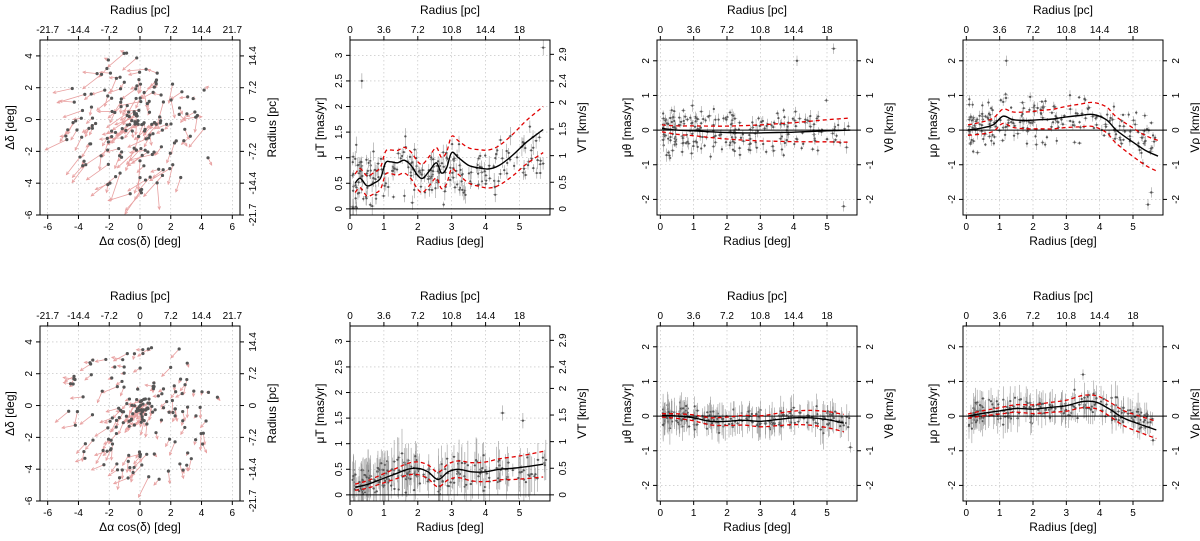 The image size is (1200, 541). Describe the element at coordinates (563, 81) in the screenshot. I see `tick-label-right: 2.4` at that location.